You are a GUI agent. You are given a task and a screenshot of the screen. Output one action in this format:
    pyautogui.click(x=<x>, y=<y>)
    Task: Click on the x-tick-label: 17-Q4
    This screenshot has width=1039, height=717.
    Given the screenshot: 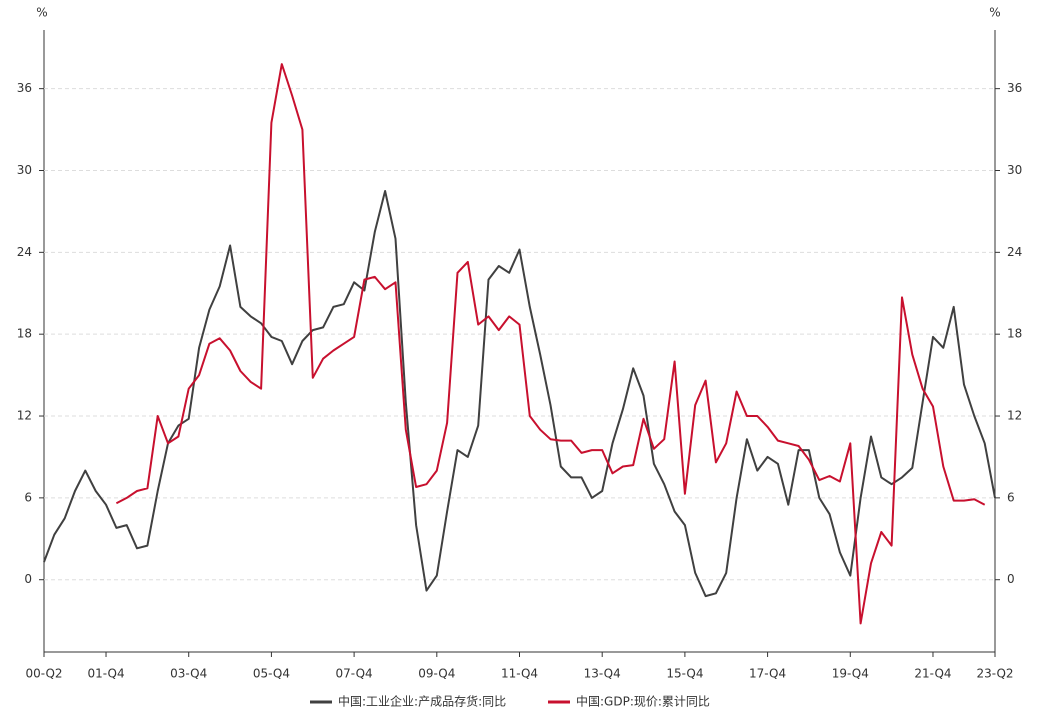 What is the action you would take?
    pyautogui.click(x=767, y=674)
    